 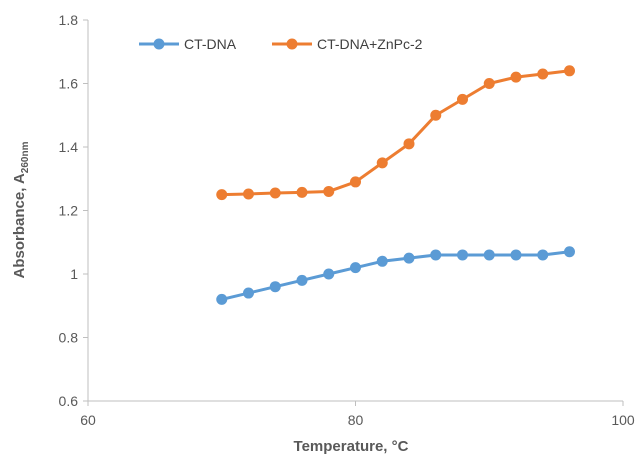 What do you see at coordinates (25, 157) in the screenshot?
I see `y-axis-title-subscript: 260nm` at bounding box center [25, 157].